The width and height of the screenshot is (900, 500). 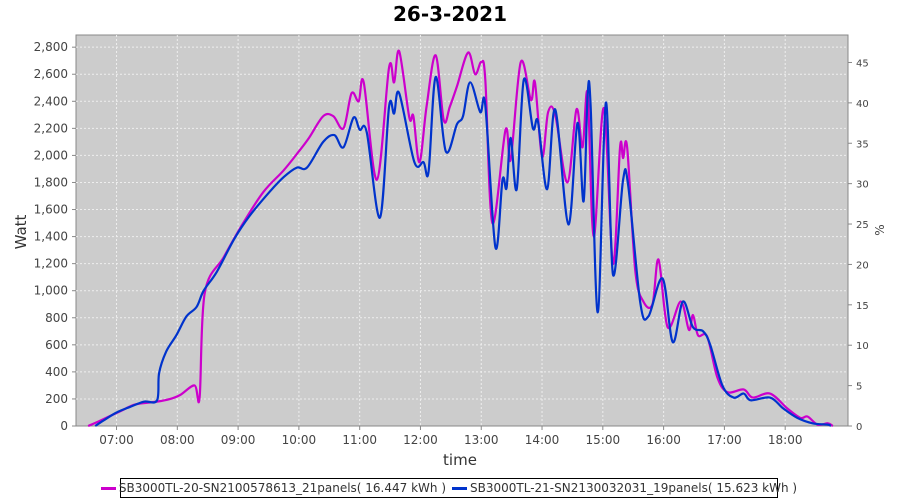 I want to click on y-tick-label: 1,200, so click(x=51, y=264).